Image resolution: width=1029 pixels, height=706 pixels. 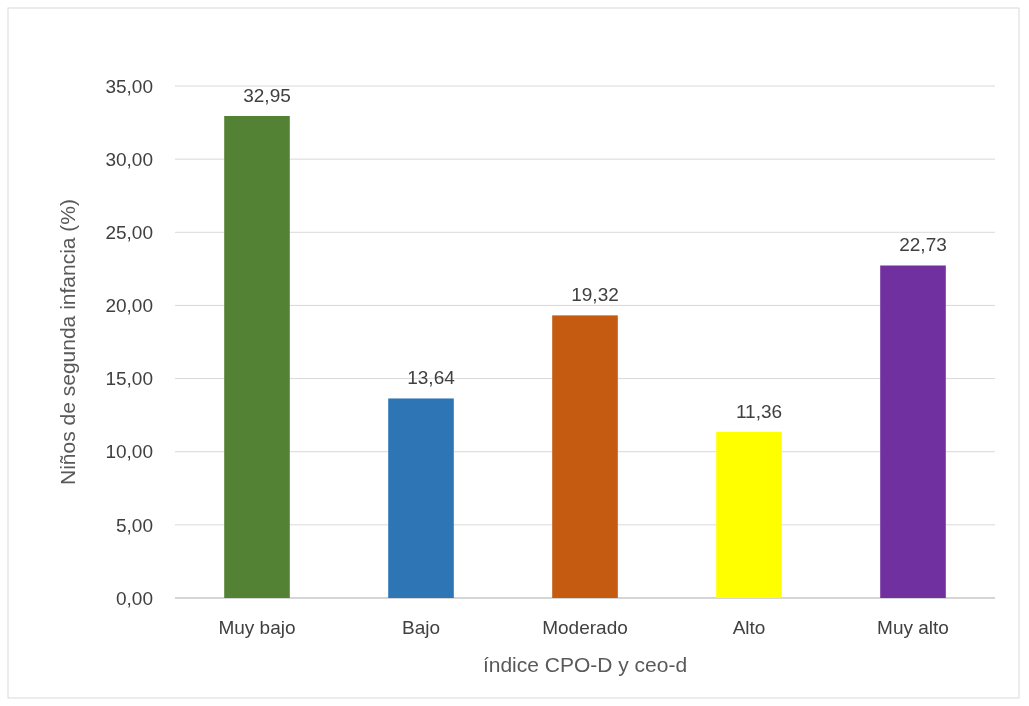 I want to click on x-axis-title: índice CPO-D y ceo-d, so click(x=585, y=664).